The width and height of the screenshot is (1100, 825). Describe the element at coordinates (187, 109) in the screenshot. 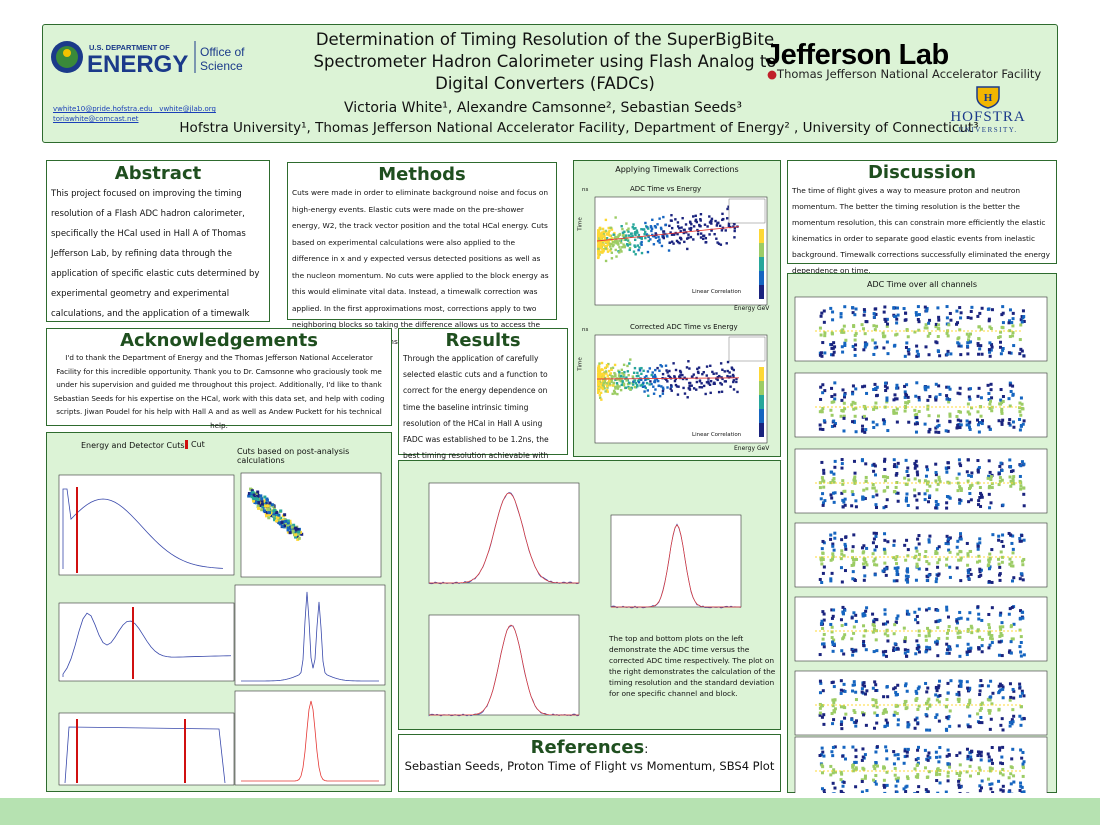

I see `email-2: vwhite@jlab.org` at that location.